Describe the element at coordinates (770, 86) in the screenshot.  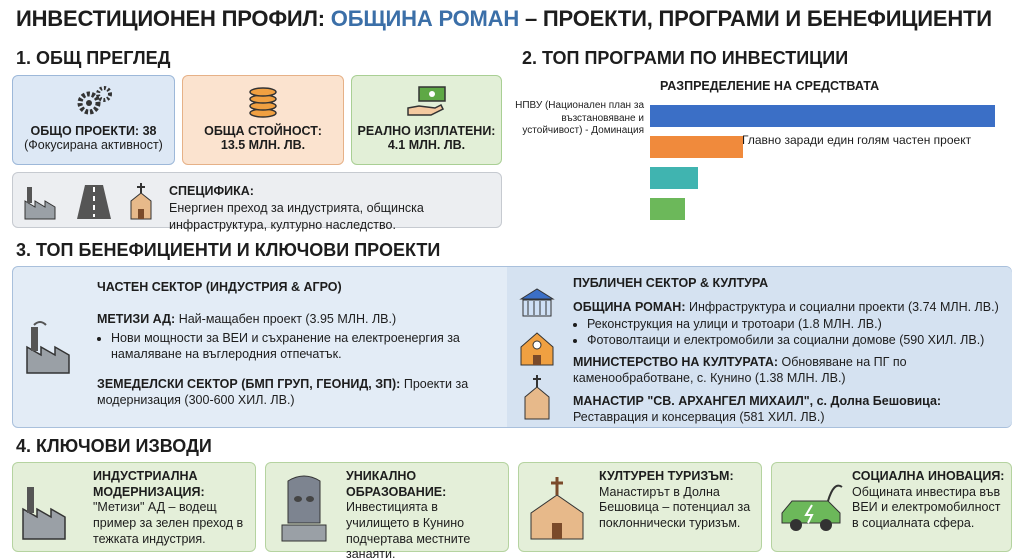
I see `chart-title: РАЗПРЕДЕЛЕНИЕ НА СРЕДСТВАТА` at that location.